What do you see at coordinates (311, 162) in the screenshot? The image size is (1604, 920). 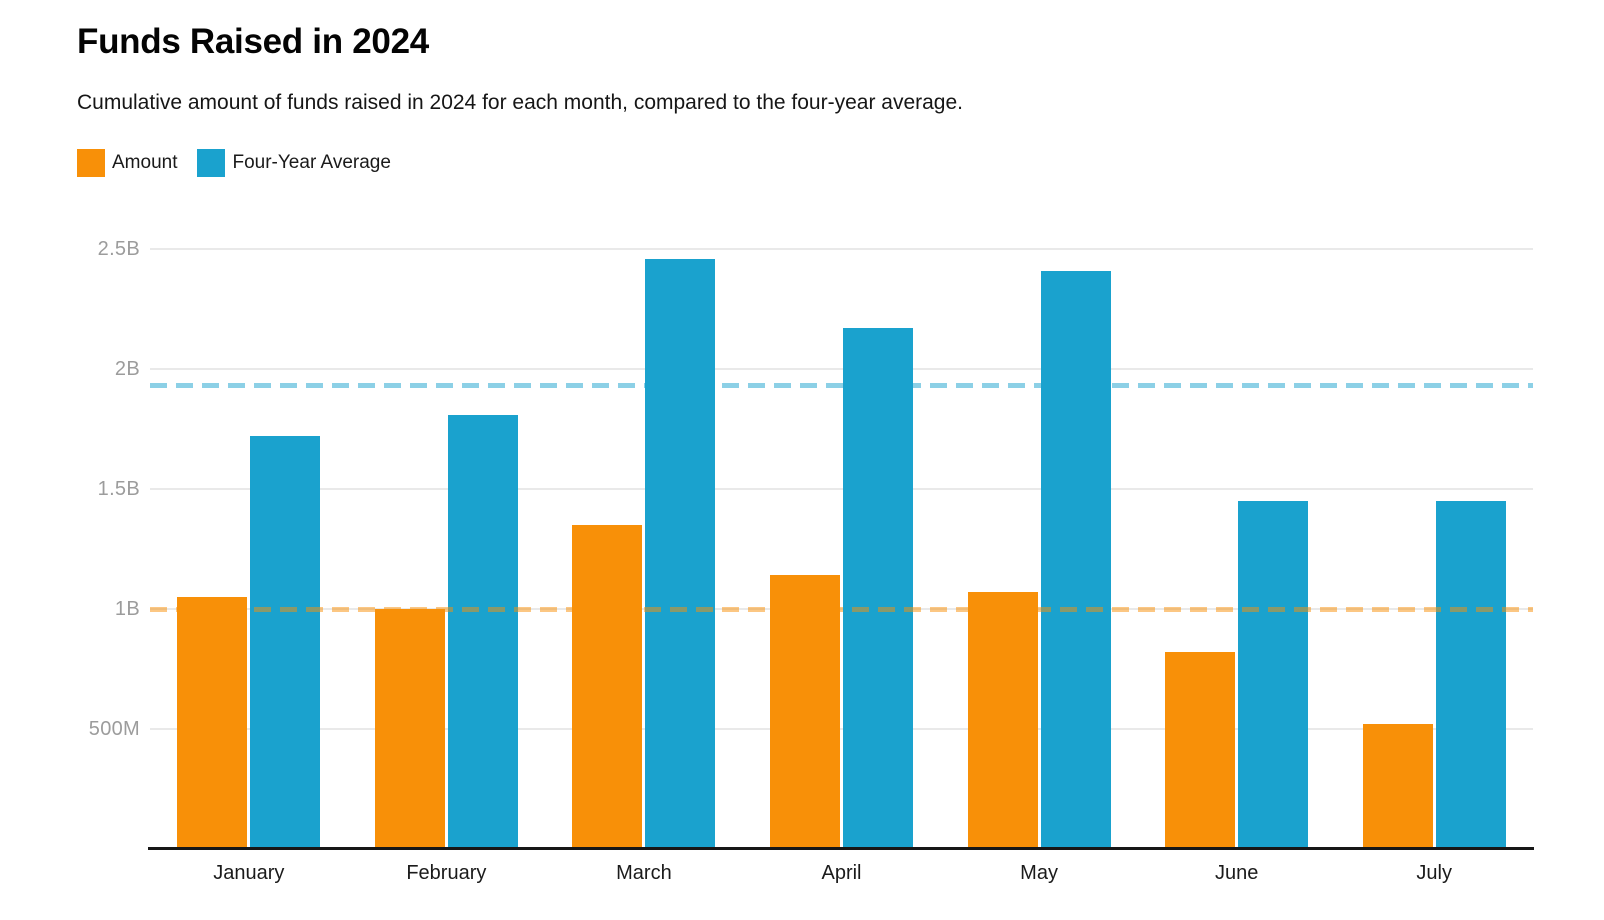 I see `legend-label-four-year-average: Four-Year Average` at bounding box center [311, 162].